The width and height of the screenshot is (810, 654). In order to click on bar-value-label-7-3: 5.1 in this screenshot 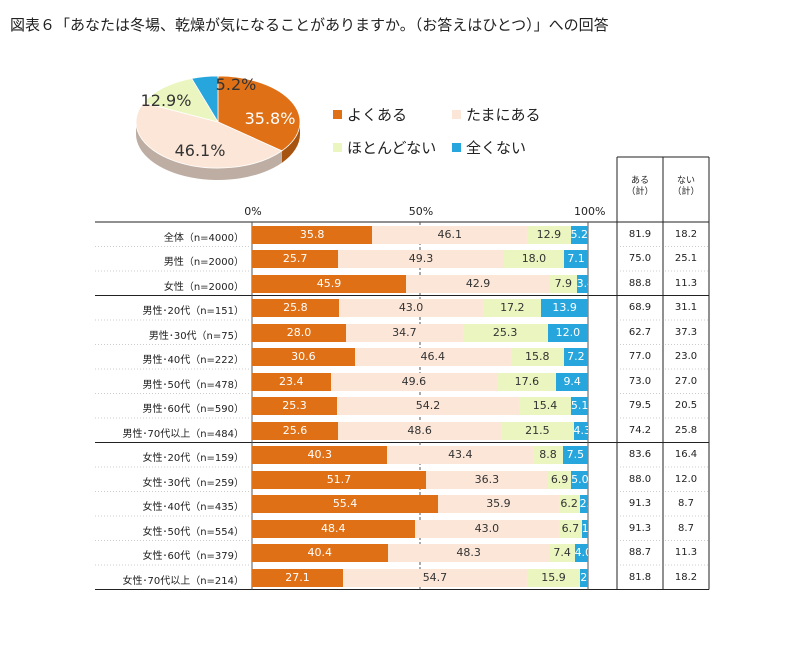, I will do `click(579, 405)`.